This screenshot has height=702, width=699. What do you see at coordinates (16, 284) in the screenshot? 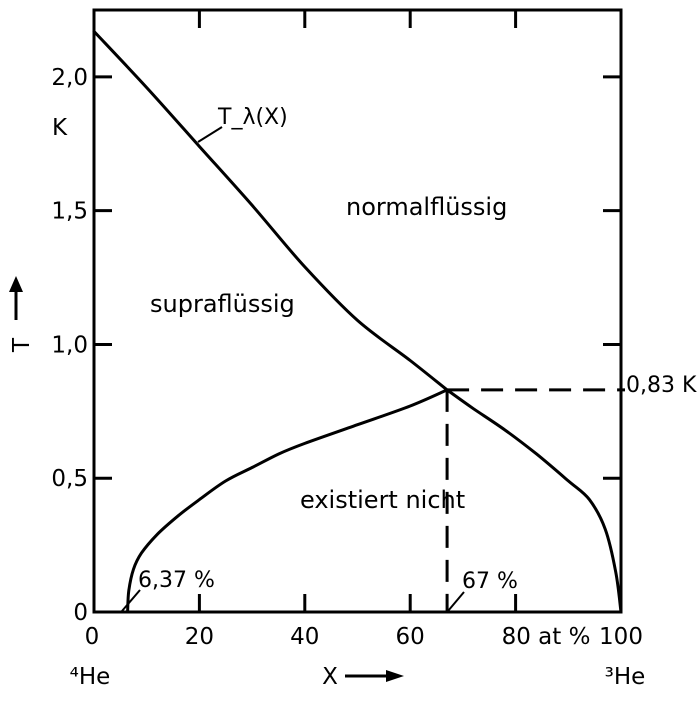
I see `y-axis-arrow-head` at bounding box center [16, 284].